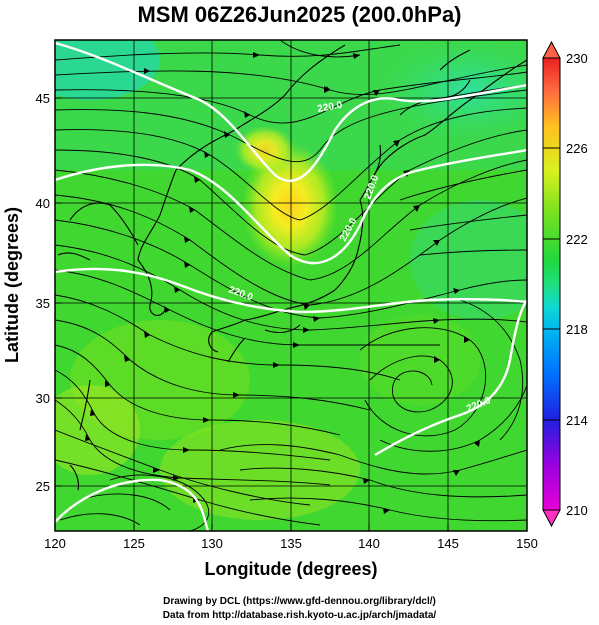 Image resolution: width=599 pixels, height=625 pixels. What do you see at coordinates (577, 510) in the screenshot?
I see `colorbar-tick-label: 210` at bounding box center [577, 510].